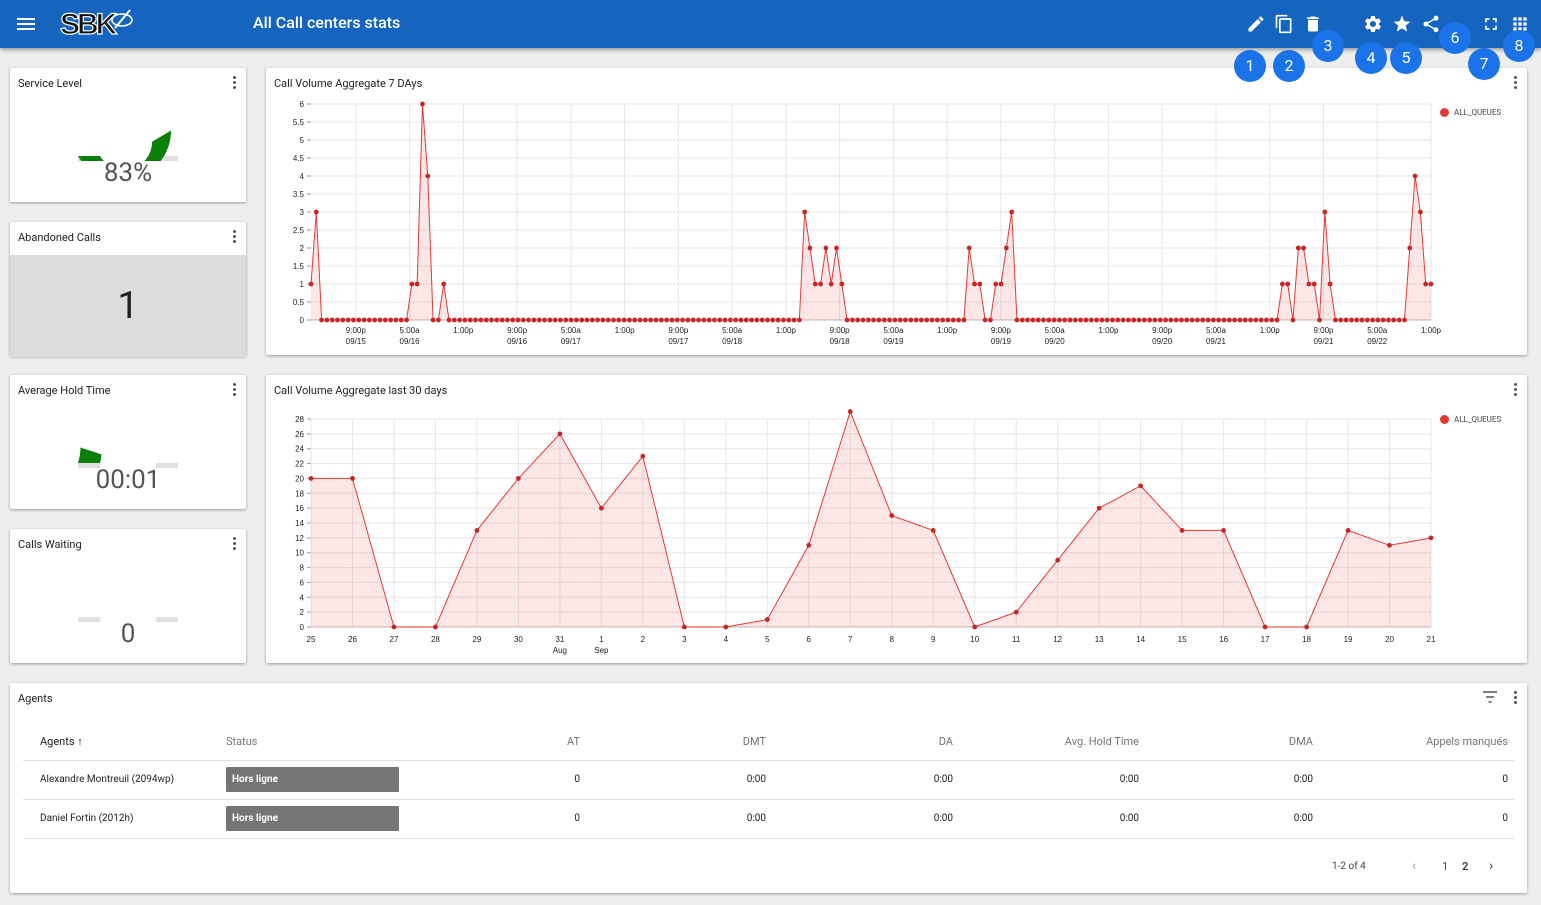  I want to click on star-icon, so click(1402, 24).